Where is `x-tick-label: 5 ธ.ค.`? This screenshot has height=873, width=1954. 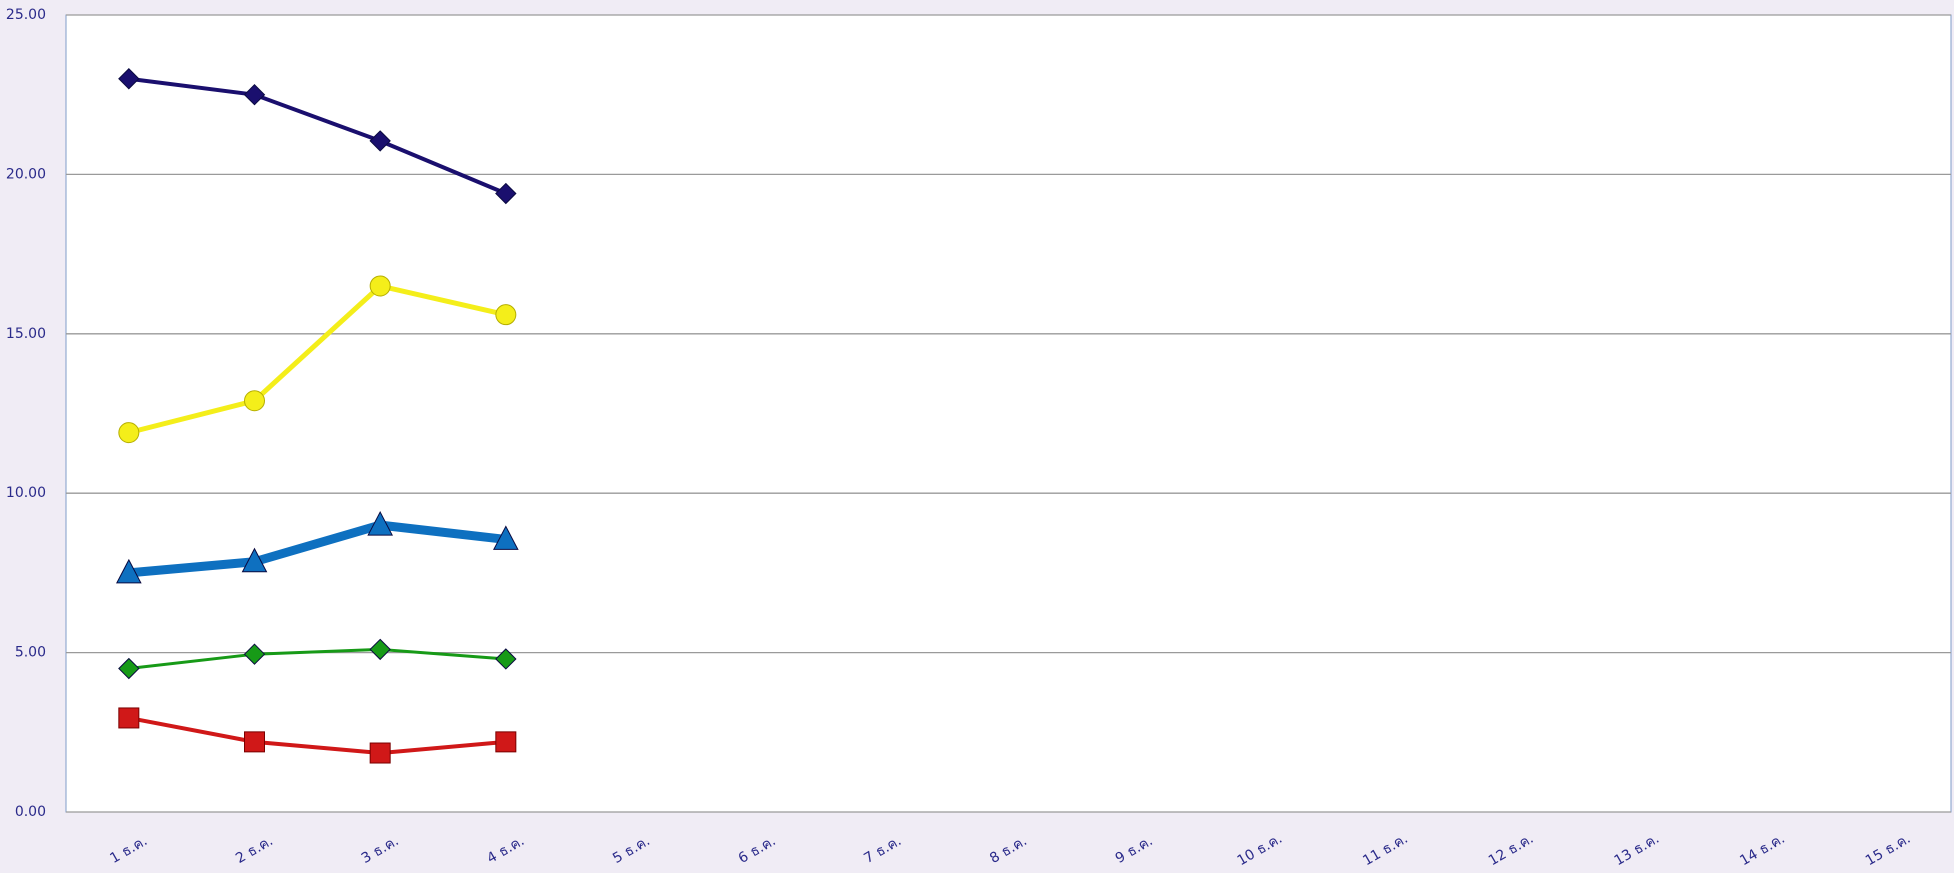
x-tick-label: 5 ธ.ค. is located at coordinates (631, 850).